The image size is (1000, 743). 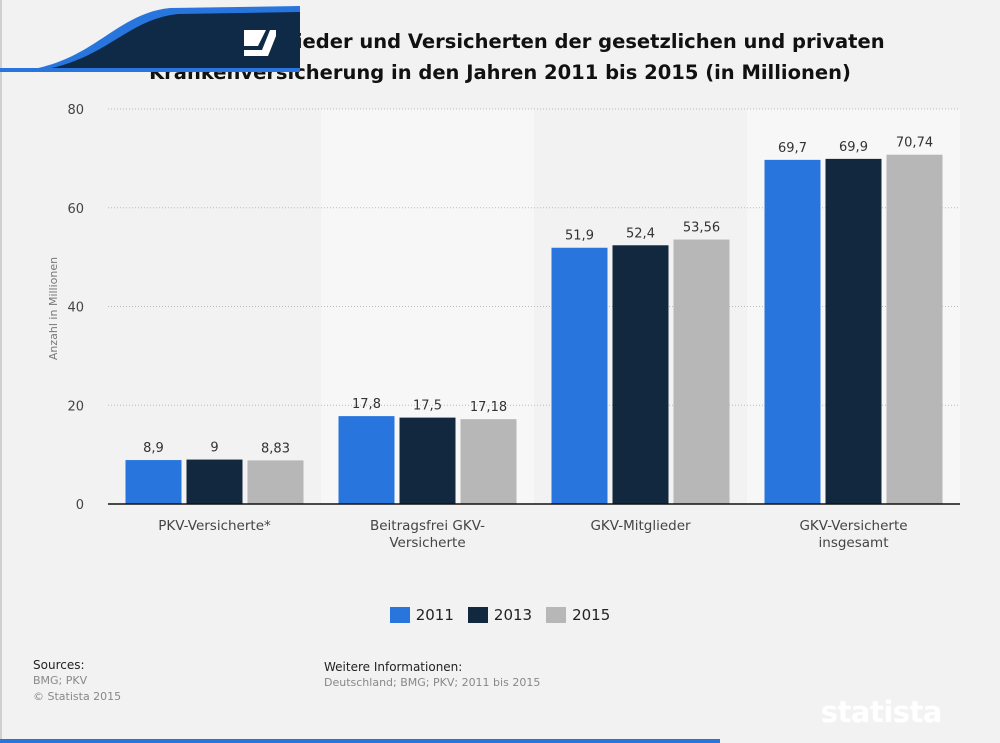 I want to click on x-tick-label: Versicherte, so click(x=427, y=543).